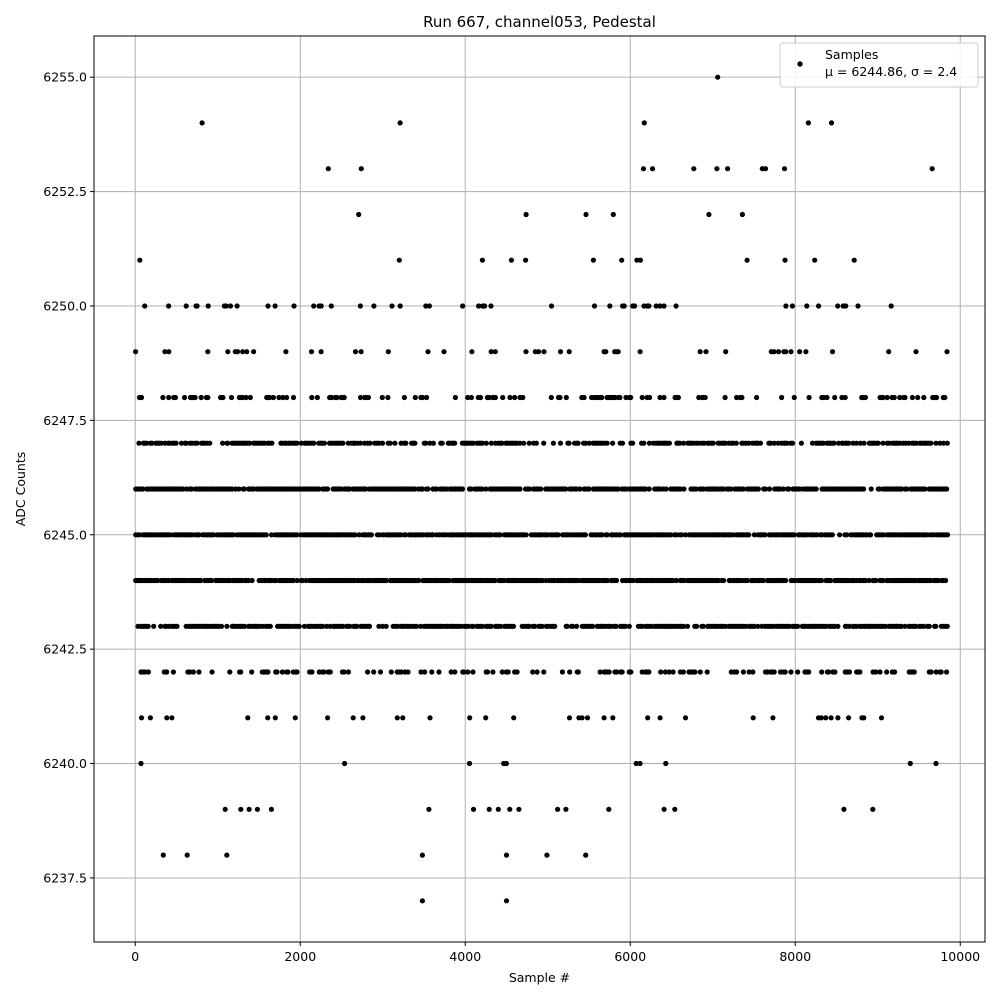  What do you see at coordinates (65, 191) in the screenshot?
I see `y-tick-label: 6252.5` at bounding box center [65, 191].